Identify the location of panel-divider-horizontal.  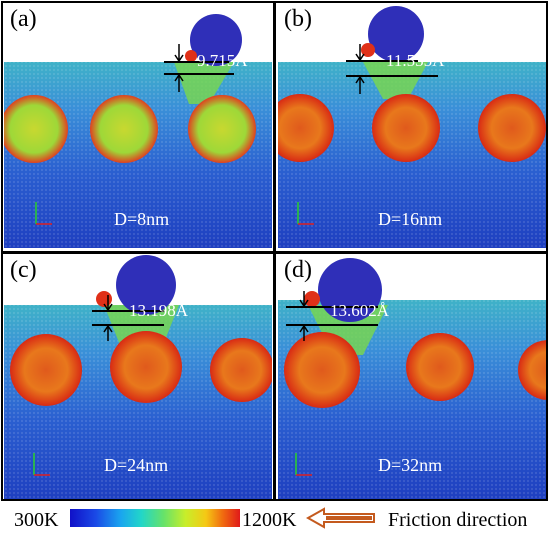
(274, 252).